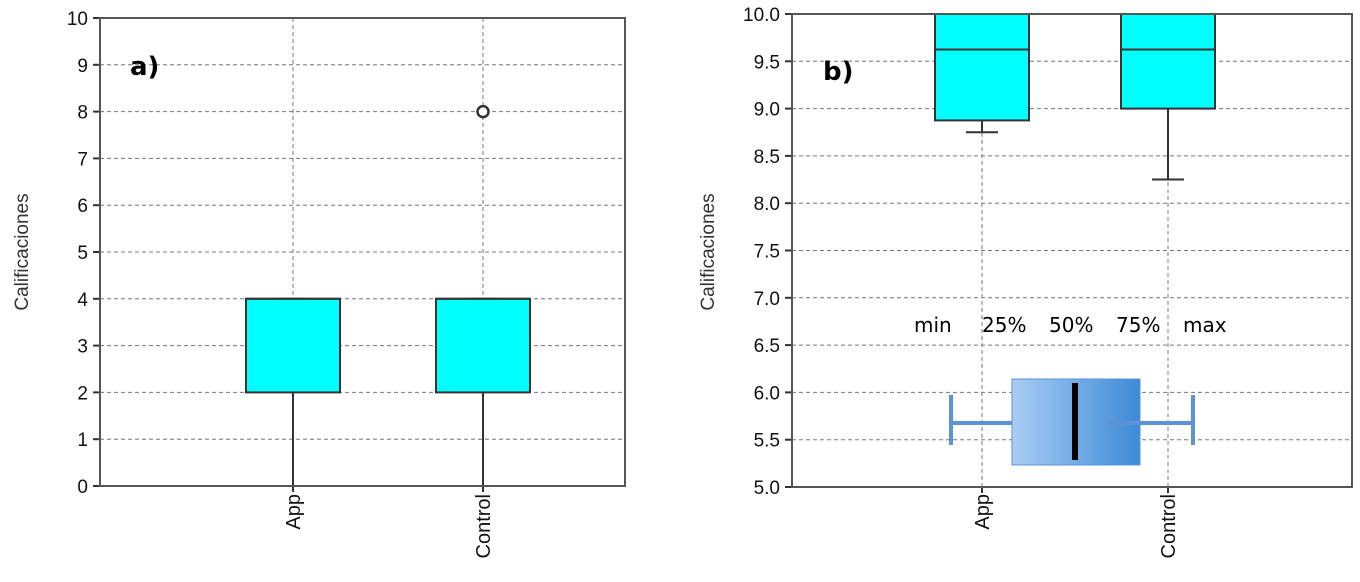  Describe the element at coordinates (767, 62) in the screenshot. I see `y-tick-label: 9.5` at that location.